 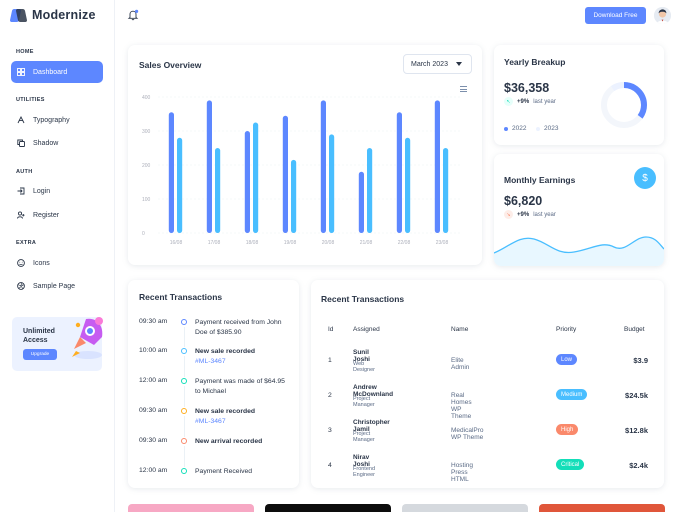 What do you see at coordinates (373, 391) in the screenshot?
I see `cell-assigned-name: Andrew McDownland` at bounding box center [373, 391].